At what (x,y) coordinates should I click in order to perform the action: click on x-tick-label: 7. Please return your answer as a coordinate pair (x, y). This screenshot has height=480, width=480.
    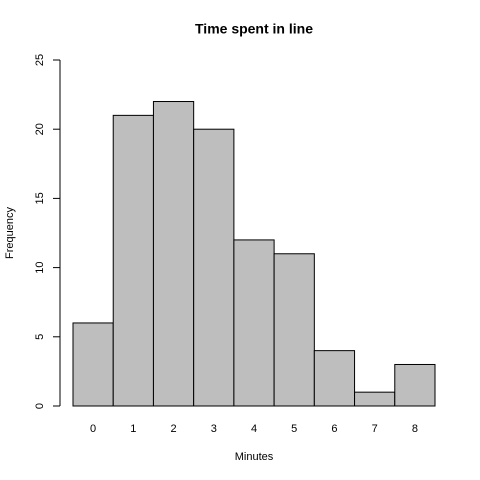
    Looking at the image, I should click on (375, 429).